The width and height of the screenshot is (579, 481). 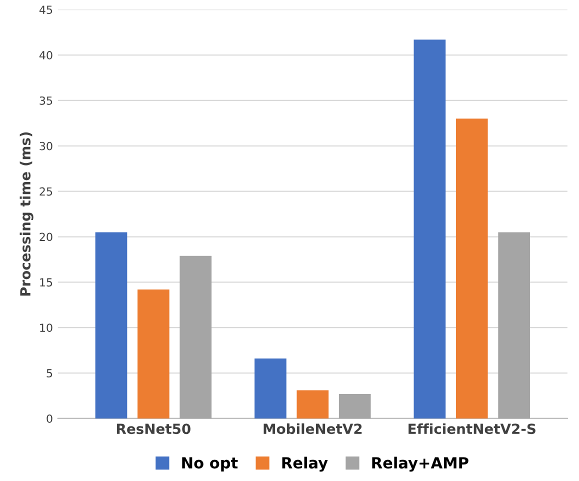 I want to click on legend-label: No opt, so click(x=210, y=464).